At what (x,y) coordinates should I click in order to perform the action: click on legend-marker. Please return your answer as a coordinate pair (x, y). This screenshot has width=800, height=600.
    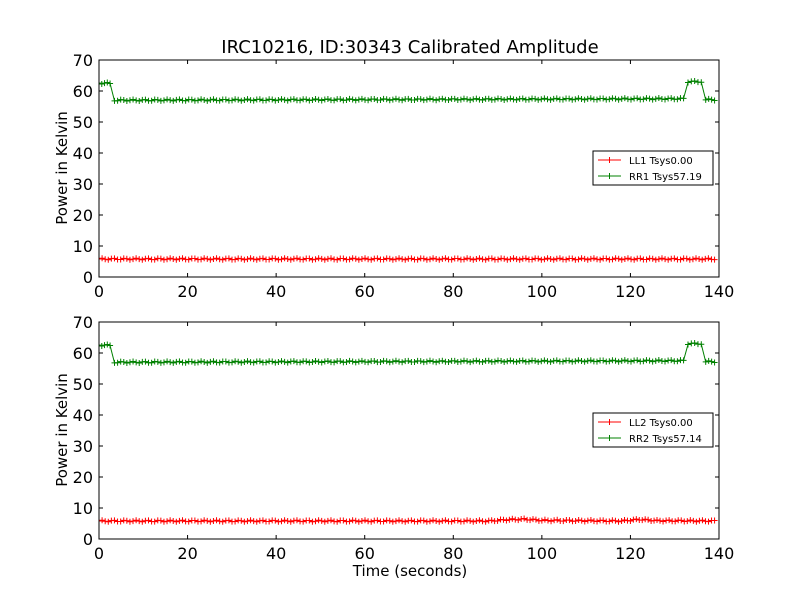
    Looking at the image, I should click on (609, 422).